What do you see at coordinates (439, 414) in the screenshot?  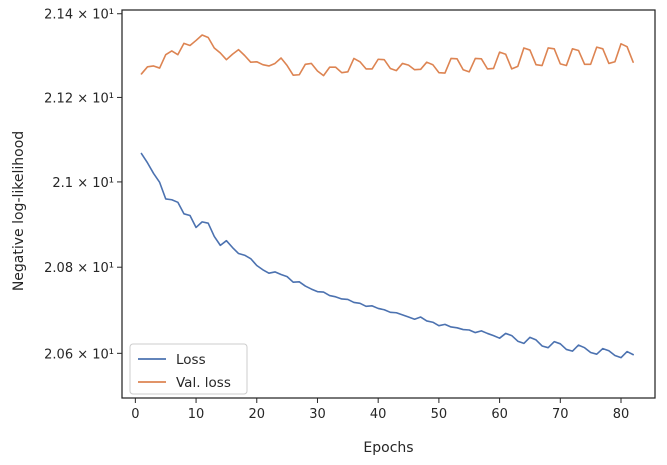 I see `x-tick-label: 50` at bounding box center [439, 414].